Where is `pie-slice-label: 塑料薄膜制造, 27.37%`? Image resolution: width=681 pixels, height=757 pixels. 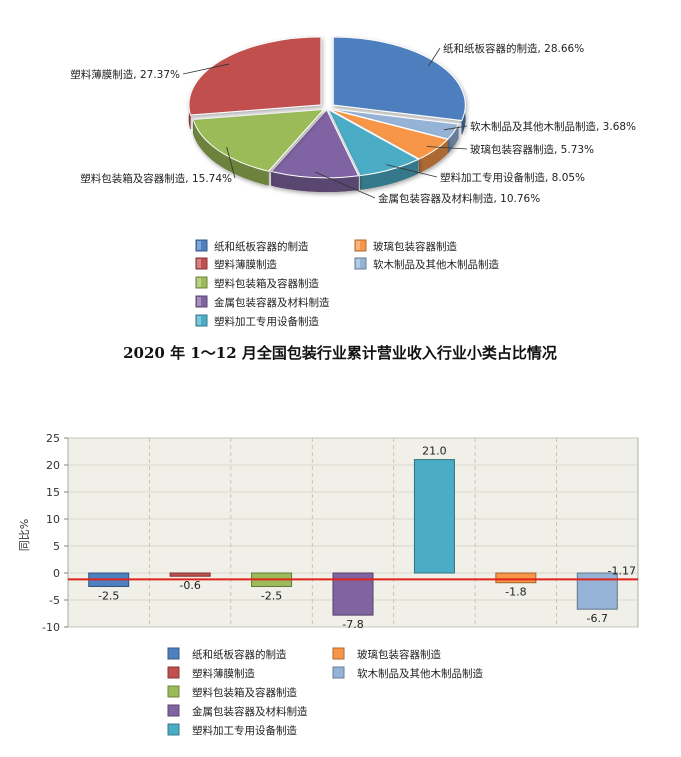 pie-slice-label: 塑料薄膜制造, 27.37% is located at coordinates (125, 74).